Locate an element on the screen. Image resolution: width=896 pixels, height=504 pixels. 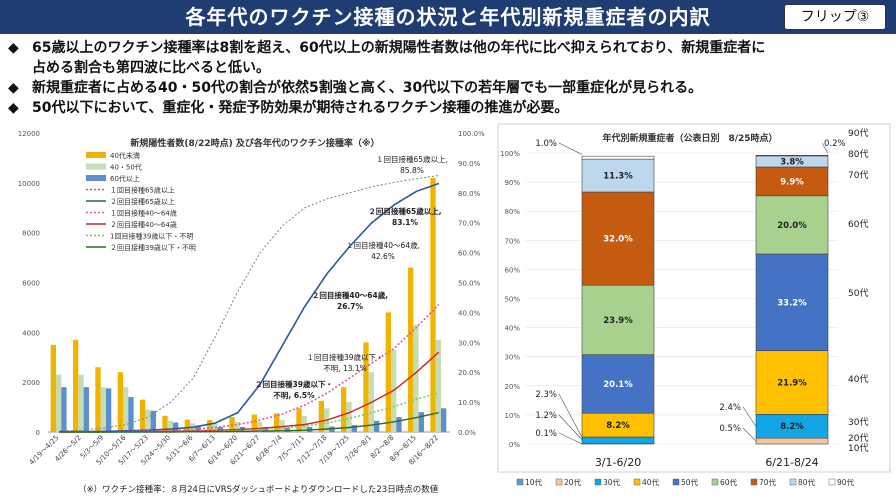
line-annotation: 85.8% is located at coordinates (412, 170).